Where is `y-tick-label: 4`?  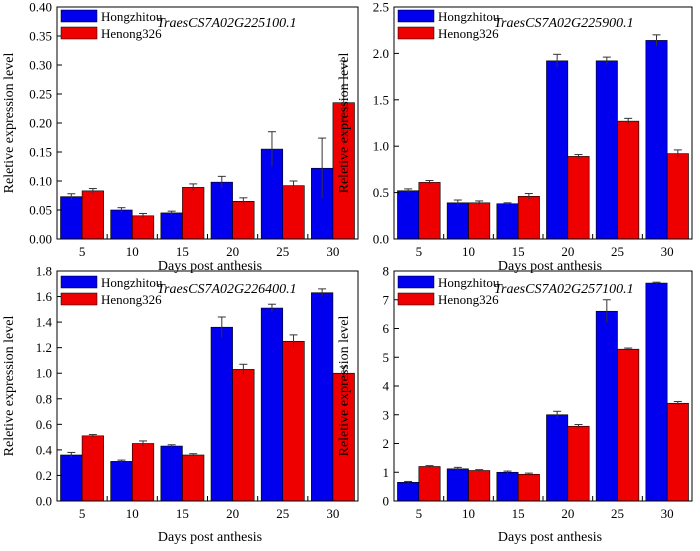 y-tick-label: 4 is located at coordinates (386, 386).